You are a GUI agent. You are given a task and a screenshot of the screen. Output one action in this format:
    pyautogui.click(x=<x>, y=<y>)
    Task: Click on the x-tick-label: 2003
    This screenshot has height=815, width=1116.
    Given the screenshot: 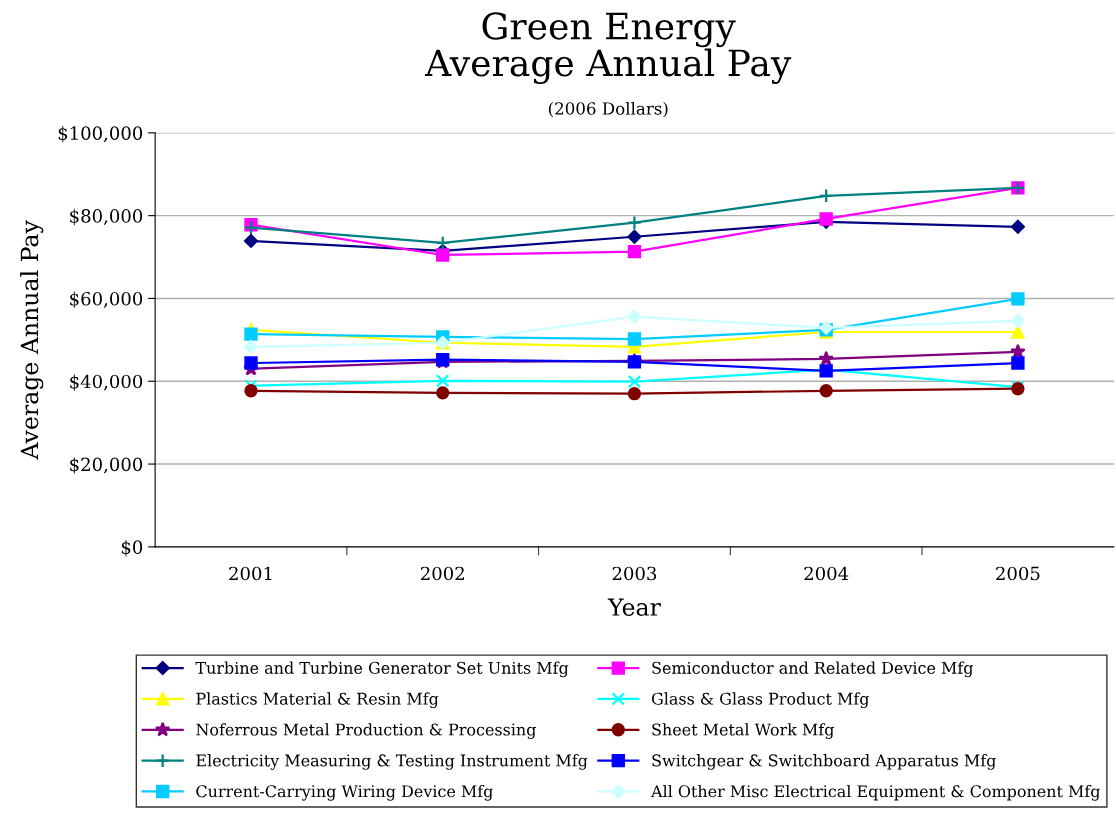 What is the action you would take?
    pyautogui.click(x=634, y=573)
    